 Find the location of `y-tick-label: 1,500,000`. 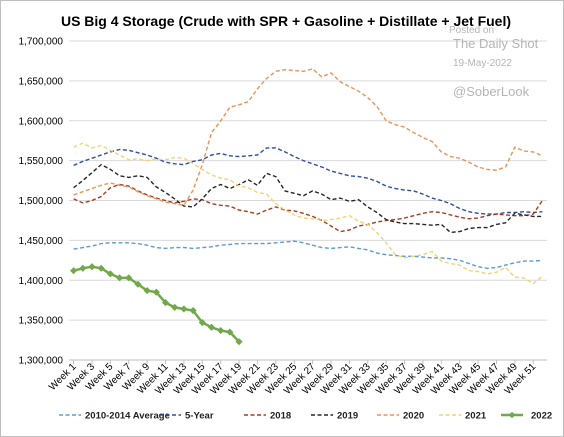

y-tick-label: 1,500,000 is located at coordinates (41, 201).